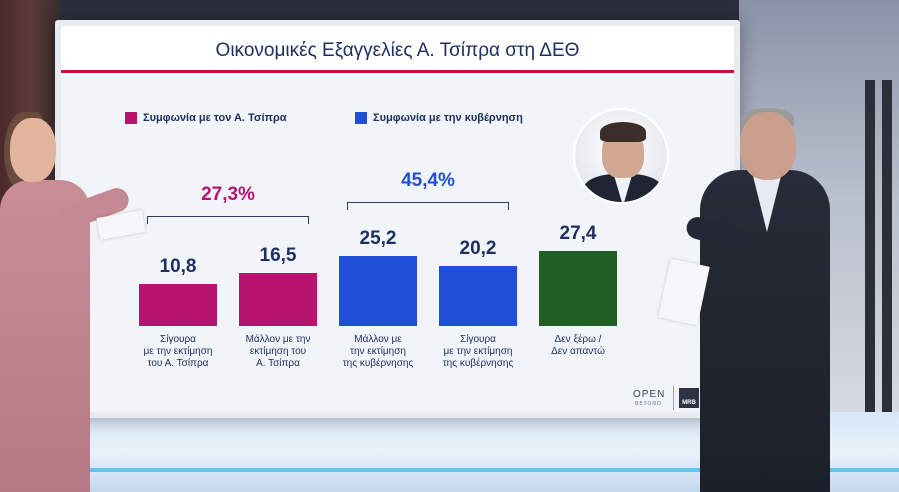 This screenshot has height=492, width=899. Describe the element at coordinates (428, 180) in the screenshot. I see `group-total-label: 45,4%` at that location.